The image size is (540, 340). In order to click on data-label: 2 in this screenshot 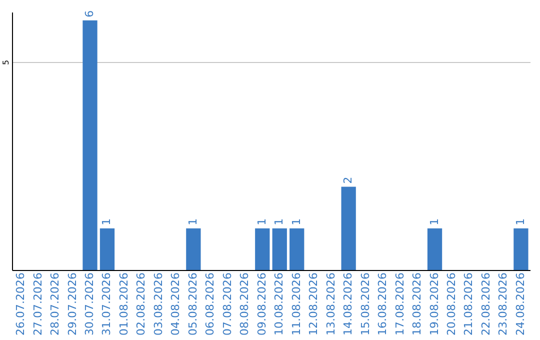, I will do `click(348, 180)`.